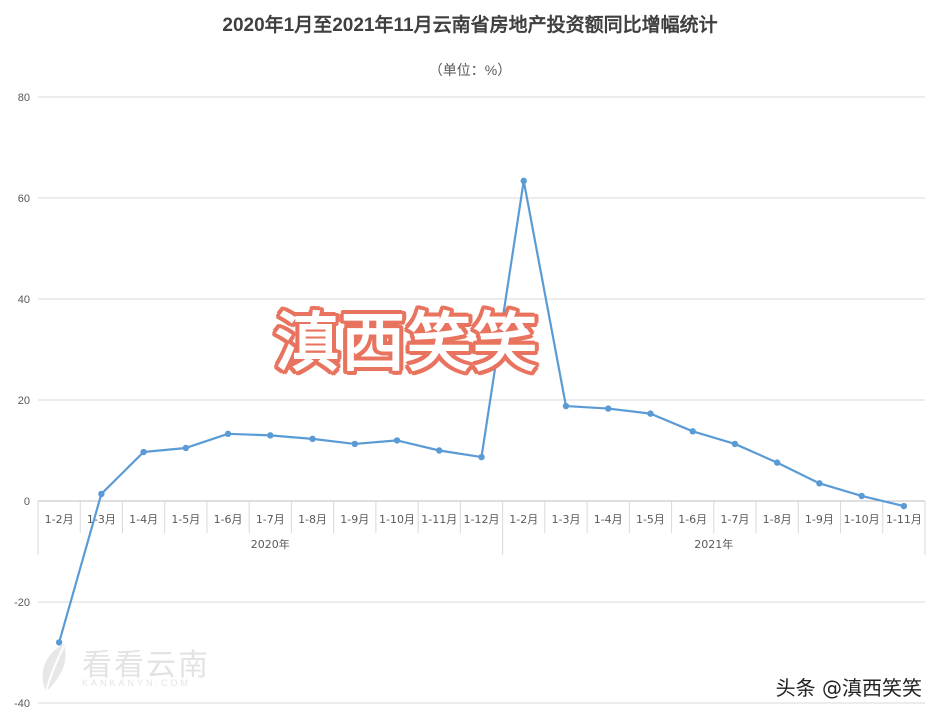  What do you see at coordinates (482, 519) in the screenshot?
I see `x-tick-label: 1-12月` at bounding box center [482, 519].